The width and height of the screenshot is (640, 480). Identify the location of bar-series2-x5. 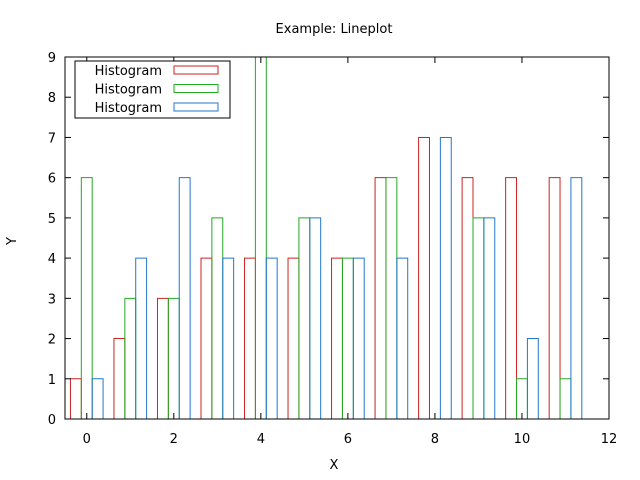
(304, 318).